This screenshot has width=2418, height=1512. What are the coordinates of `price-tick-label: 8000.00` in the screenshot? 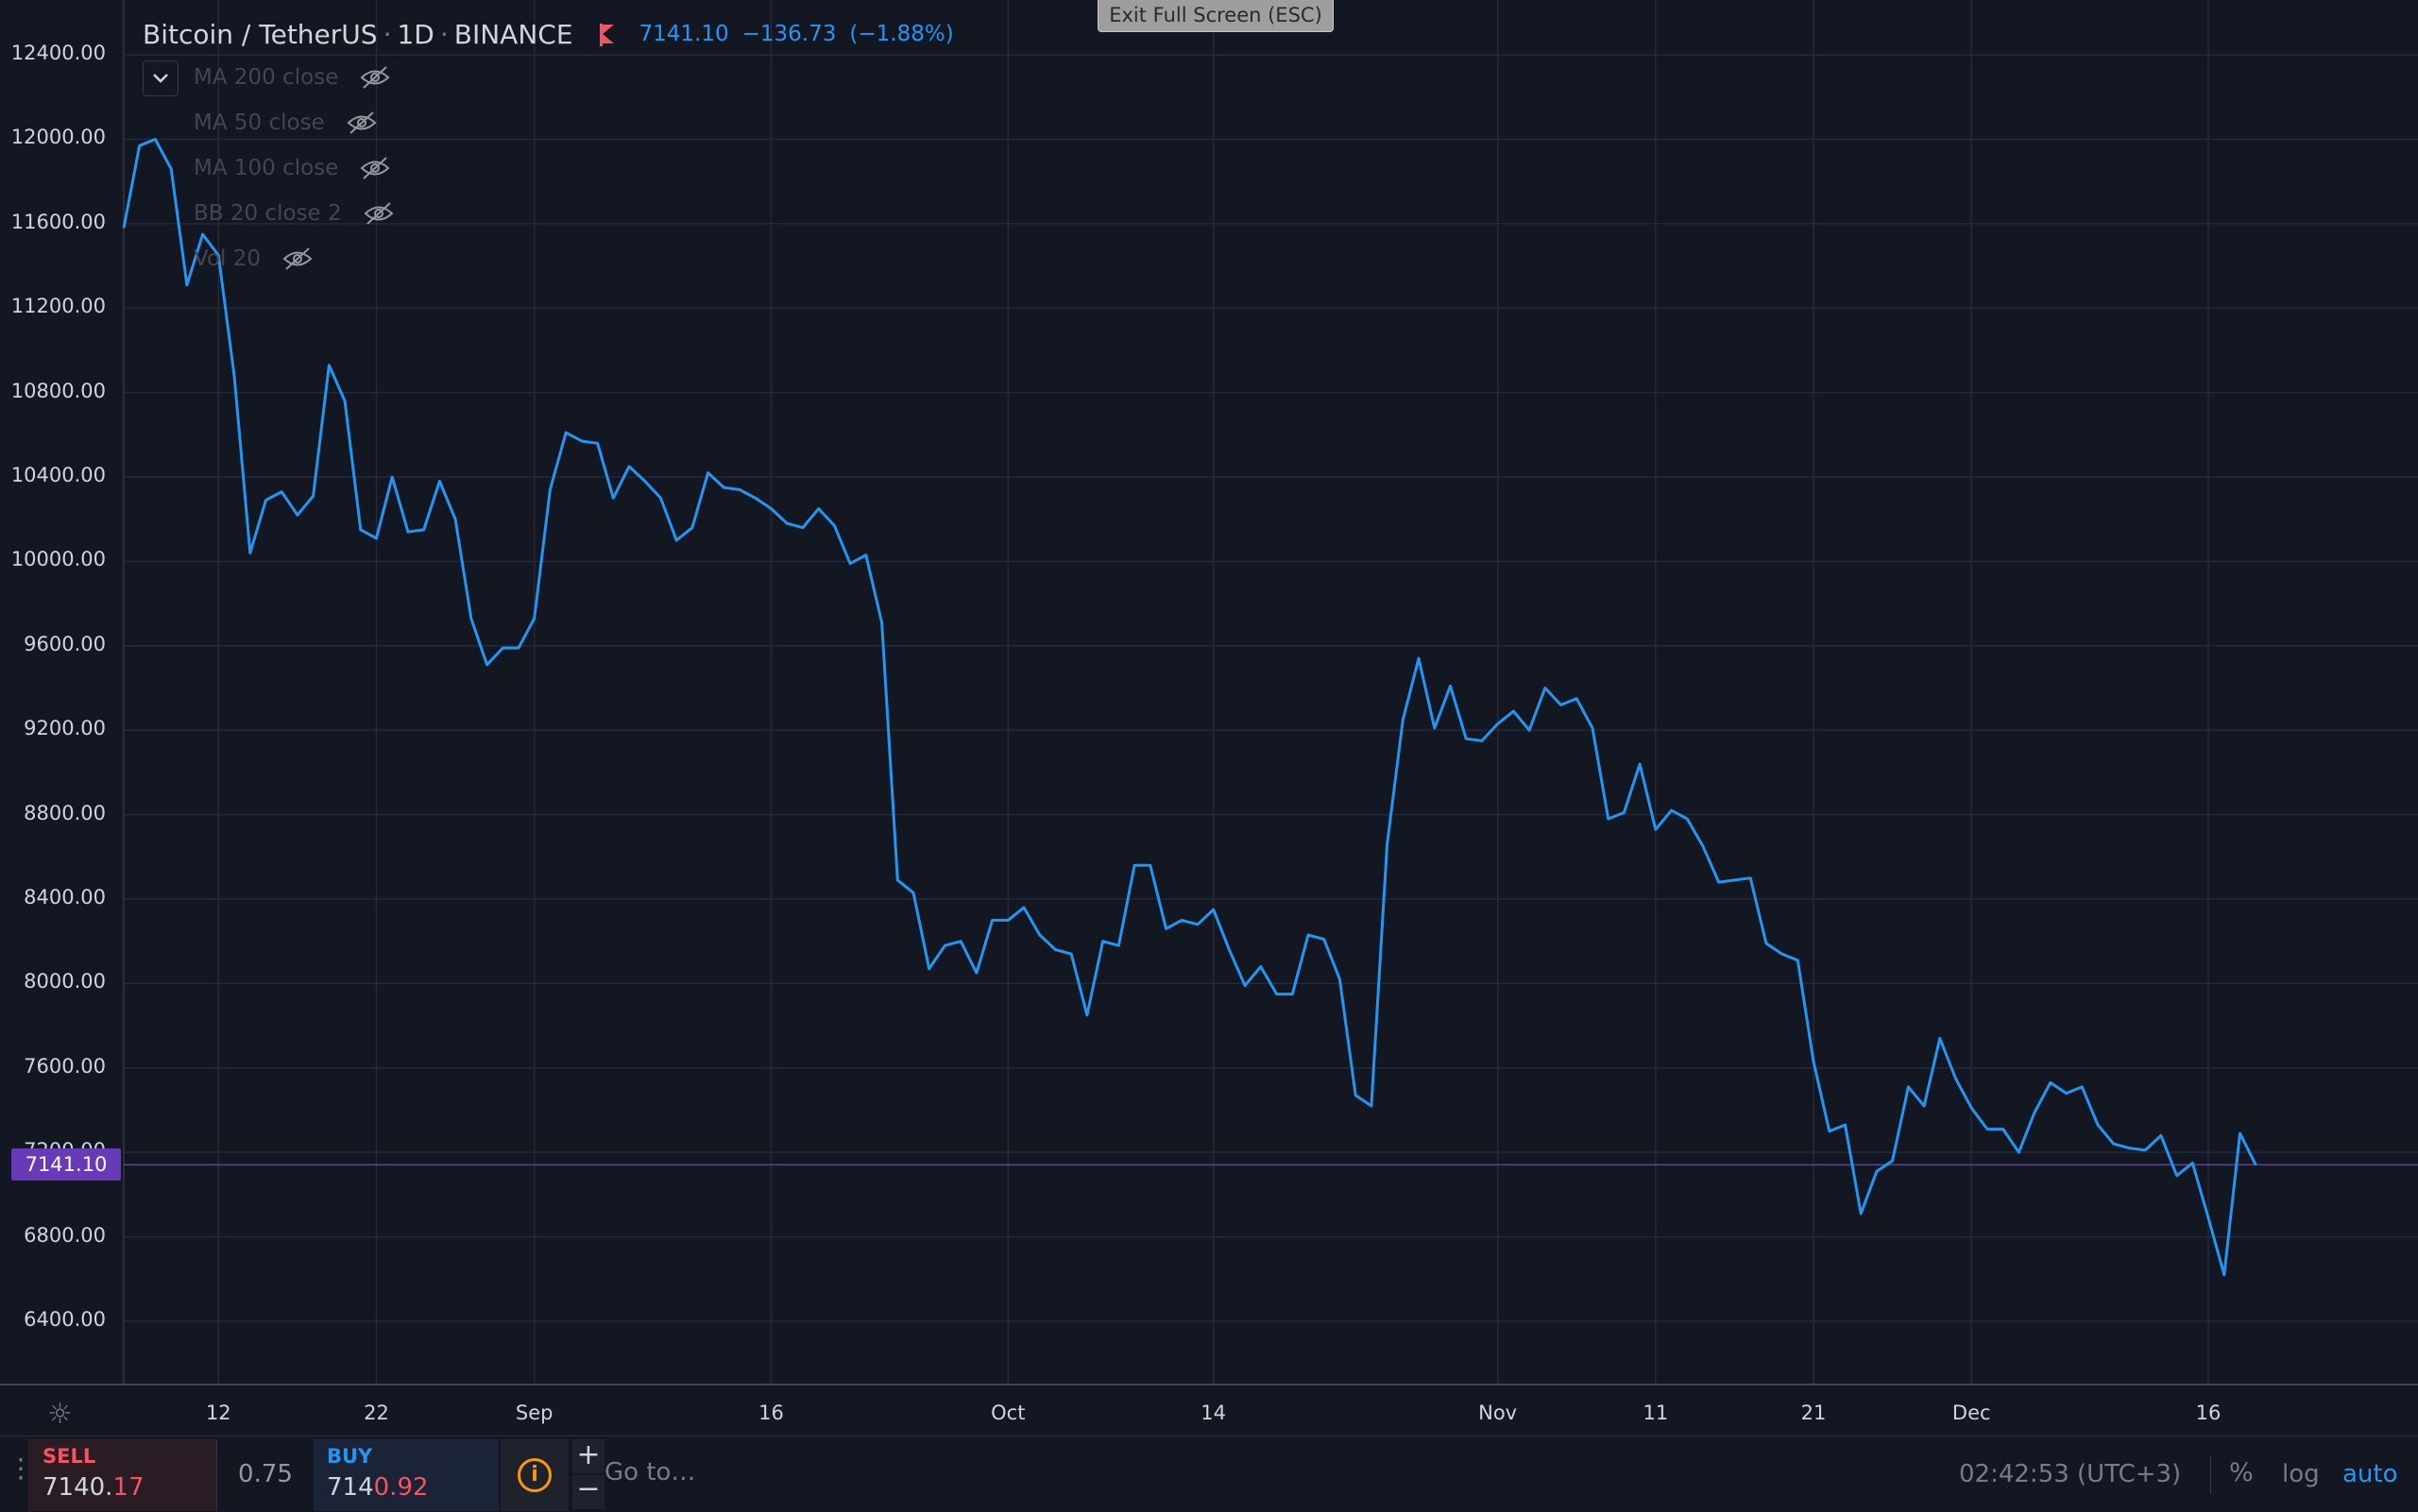 It's located at (65, 982).